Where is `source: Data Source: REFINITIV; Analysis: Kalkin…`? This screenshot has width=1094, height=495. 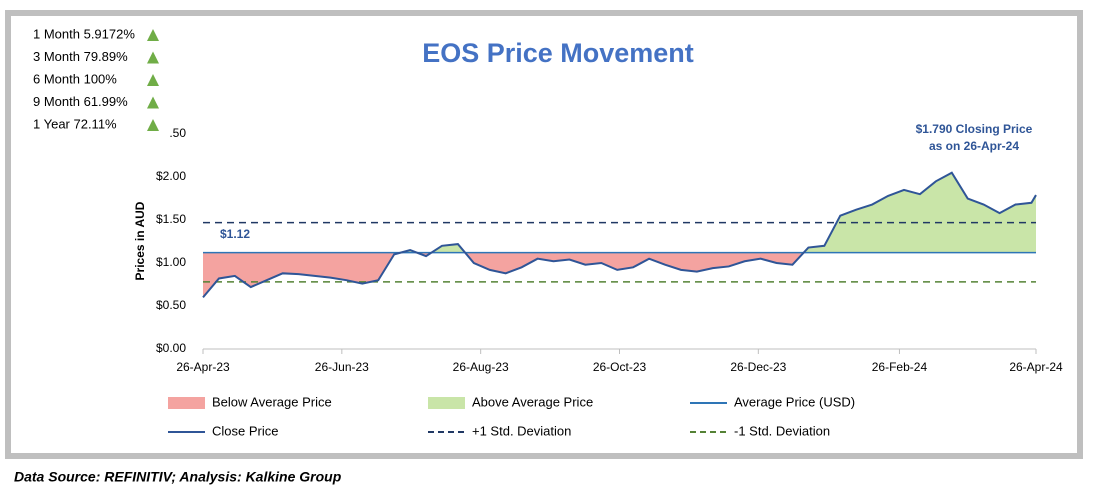
source: Data Source: REFINITIV; Analysis: Kalkin… is located at coordinates (178, 477).